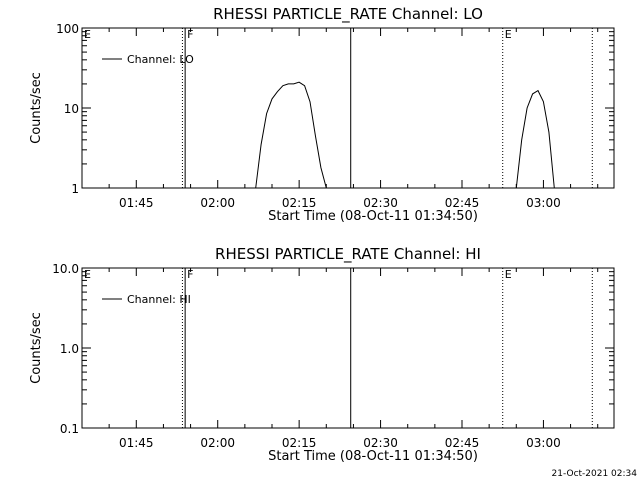 This screenshot has height=480, width=640. Describe the element at coordinates (159, 299) in the screenshot. I see `legend-label: Channel: HI` at that location.